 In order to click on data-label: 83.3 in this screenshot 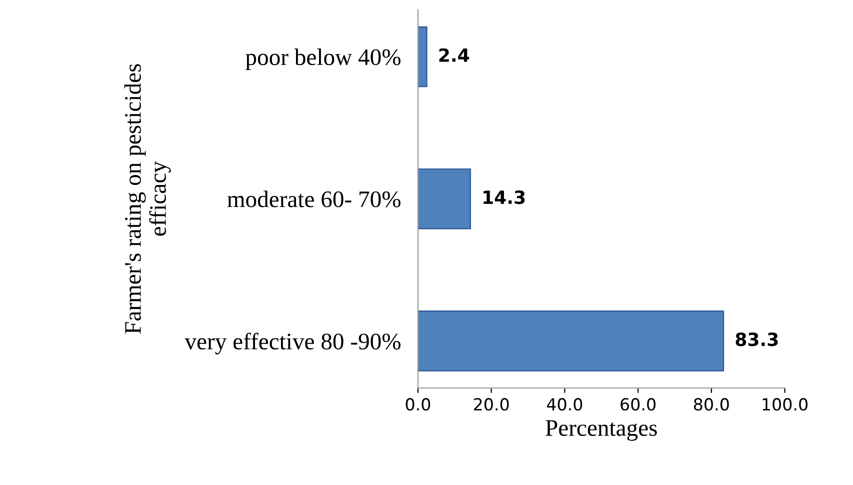, I will do `click(757, 339)`.